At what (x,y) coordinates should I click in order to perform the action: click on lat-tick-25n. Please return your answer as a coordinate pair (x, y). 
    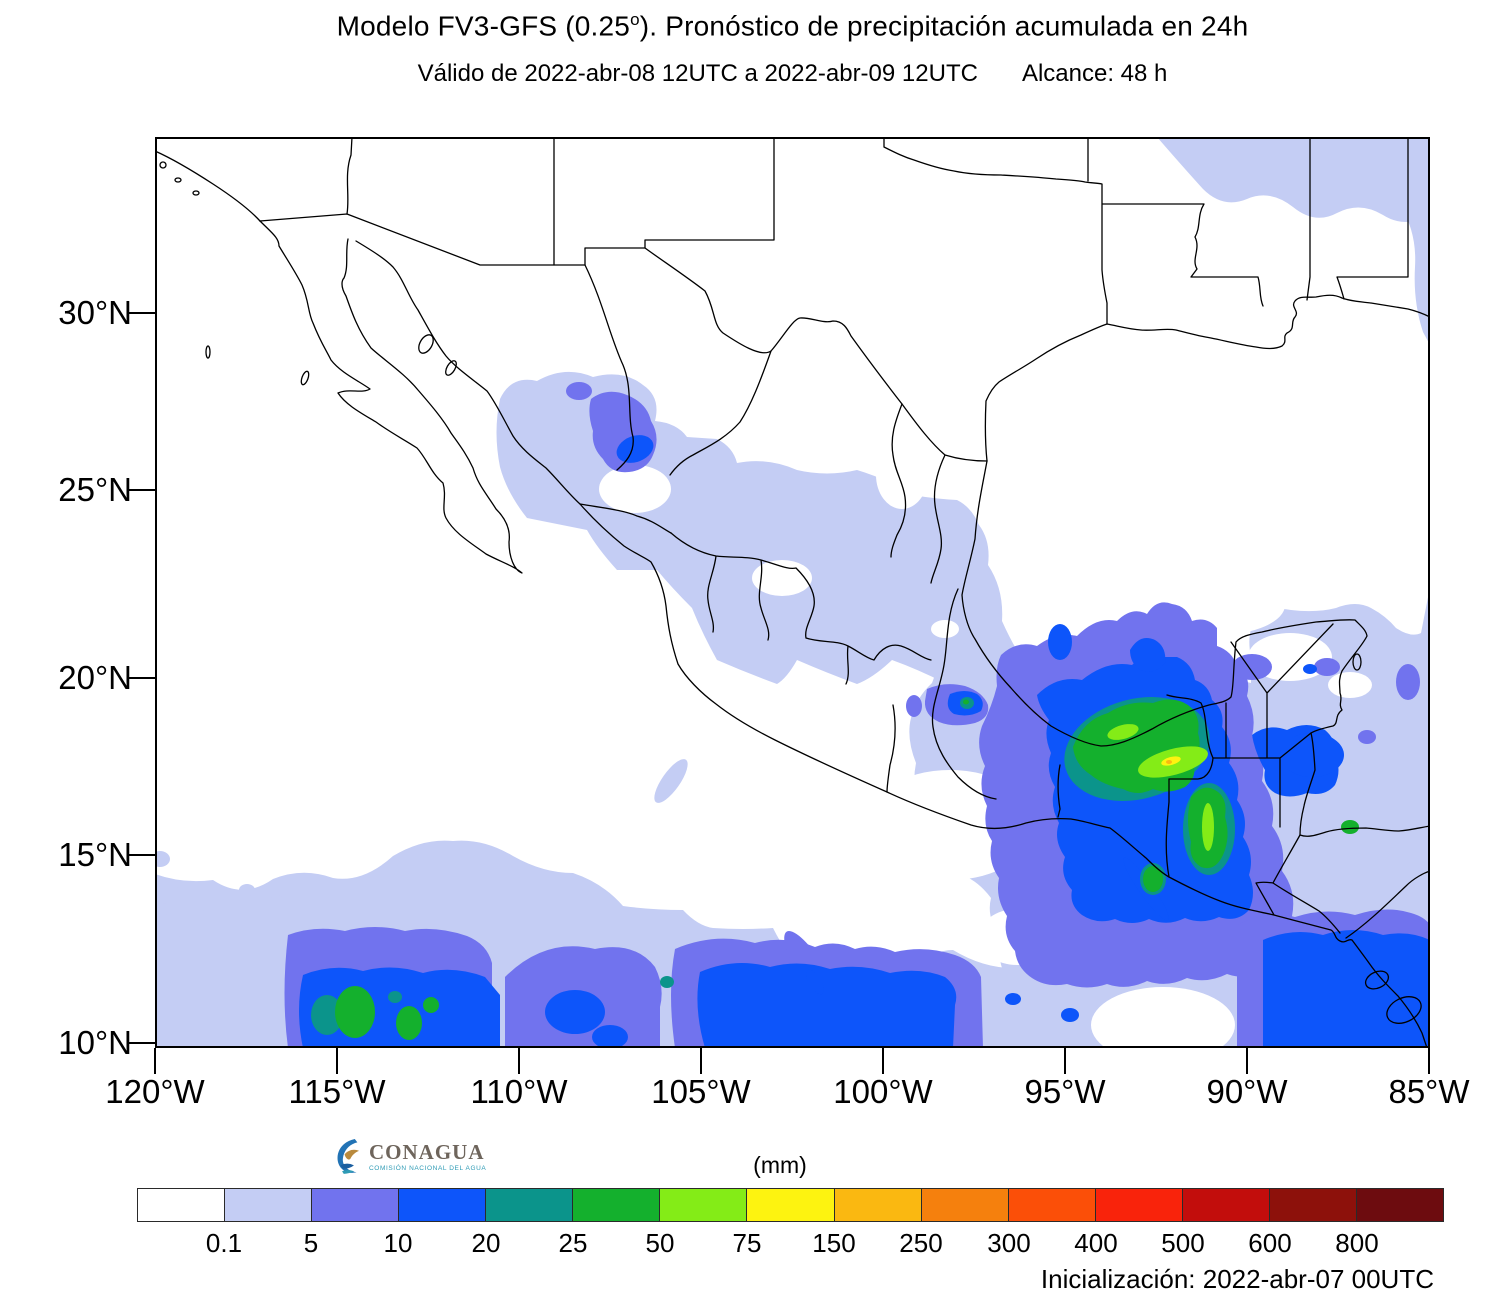
    Looking at the image, I should click on (141, 490).